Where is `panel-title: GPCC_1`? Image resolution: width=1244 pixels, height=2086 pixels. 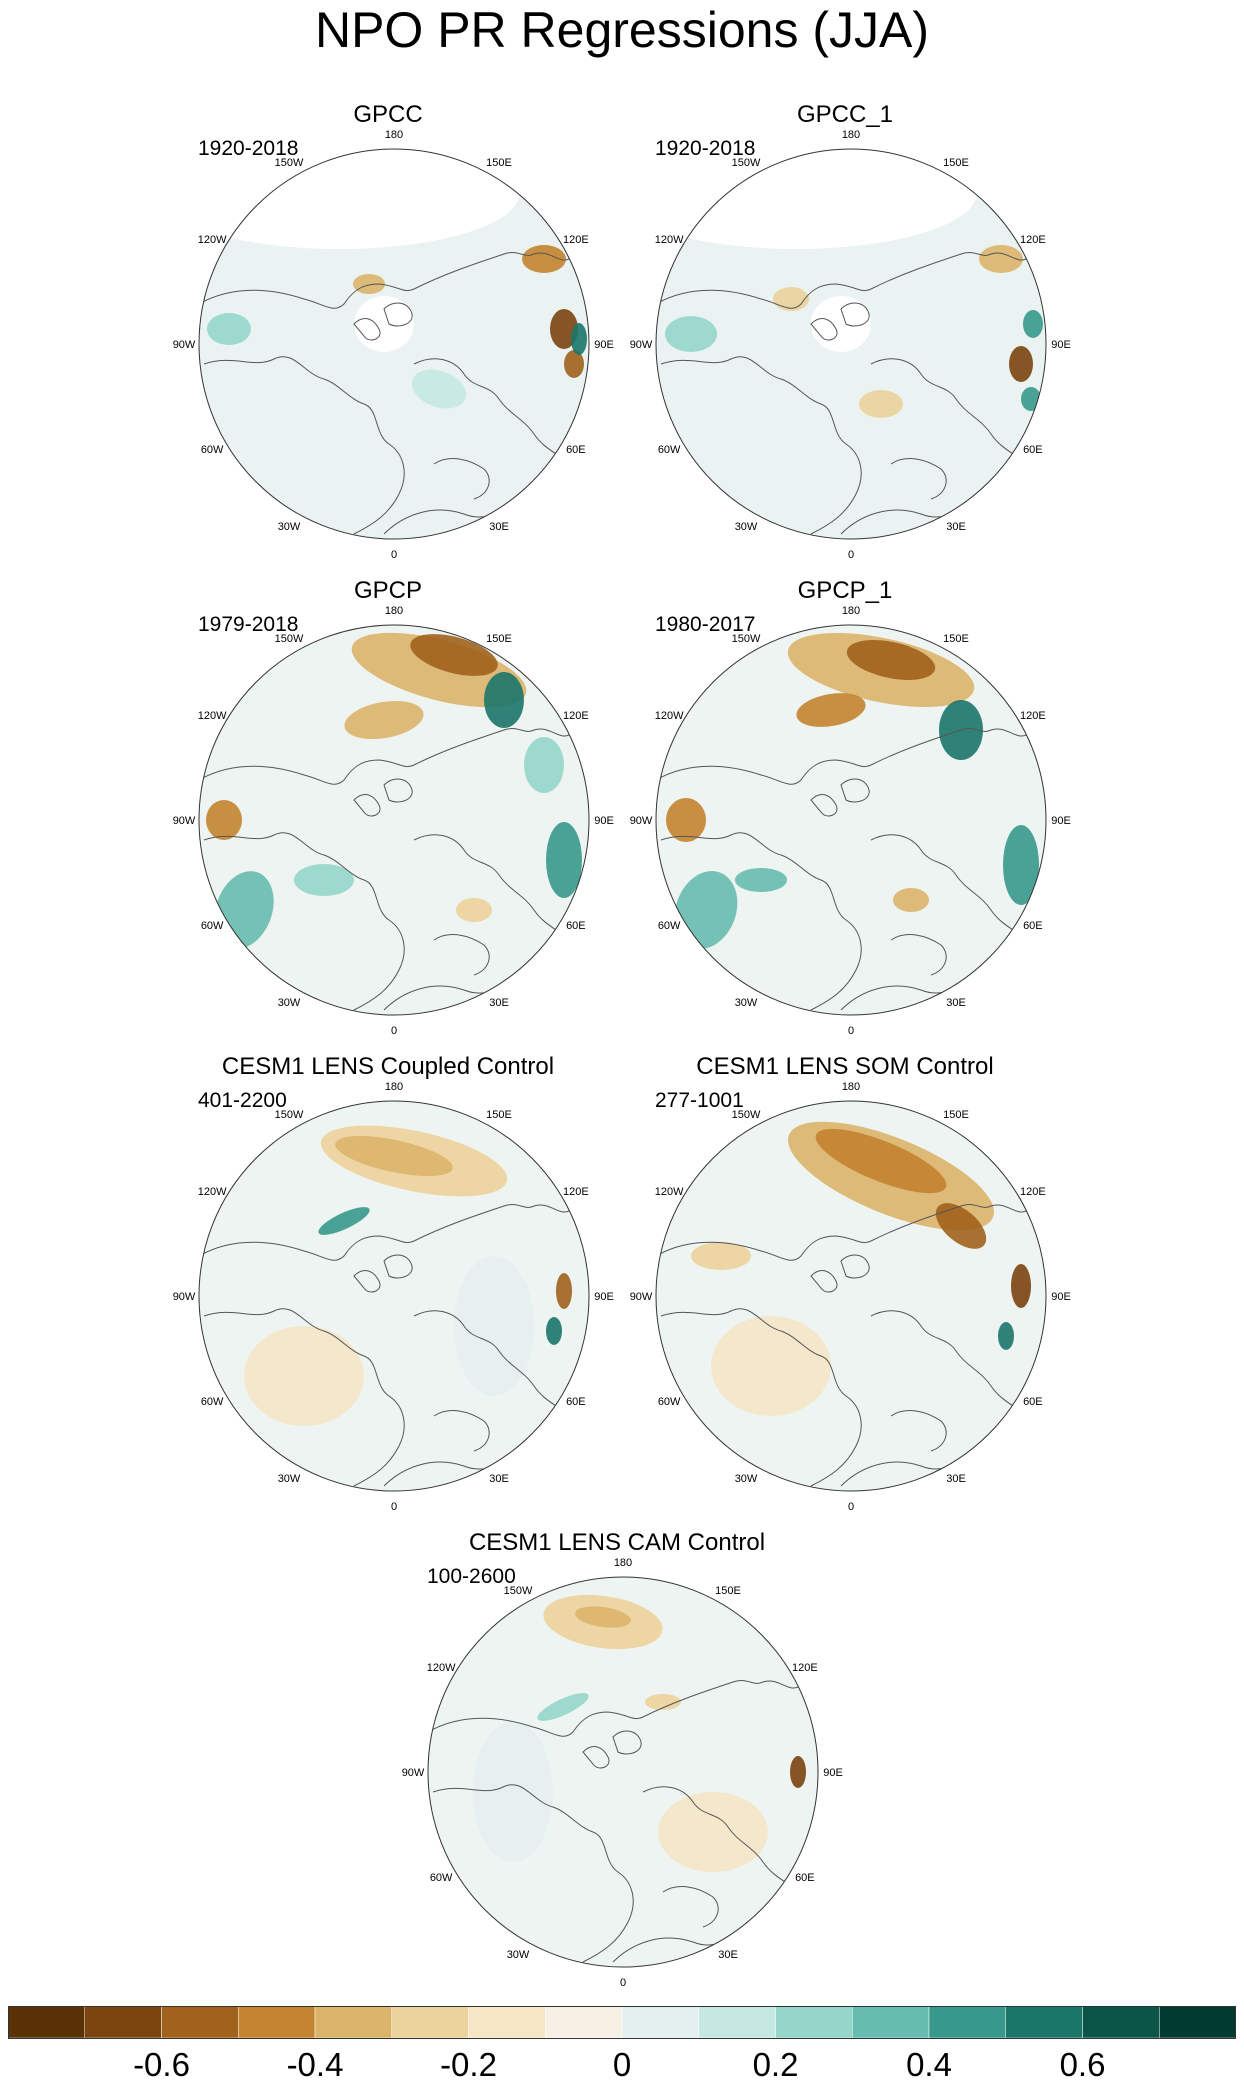 panel-title: GPCC_1 is located at coordinates (845, 114).